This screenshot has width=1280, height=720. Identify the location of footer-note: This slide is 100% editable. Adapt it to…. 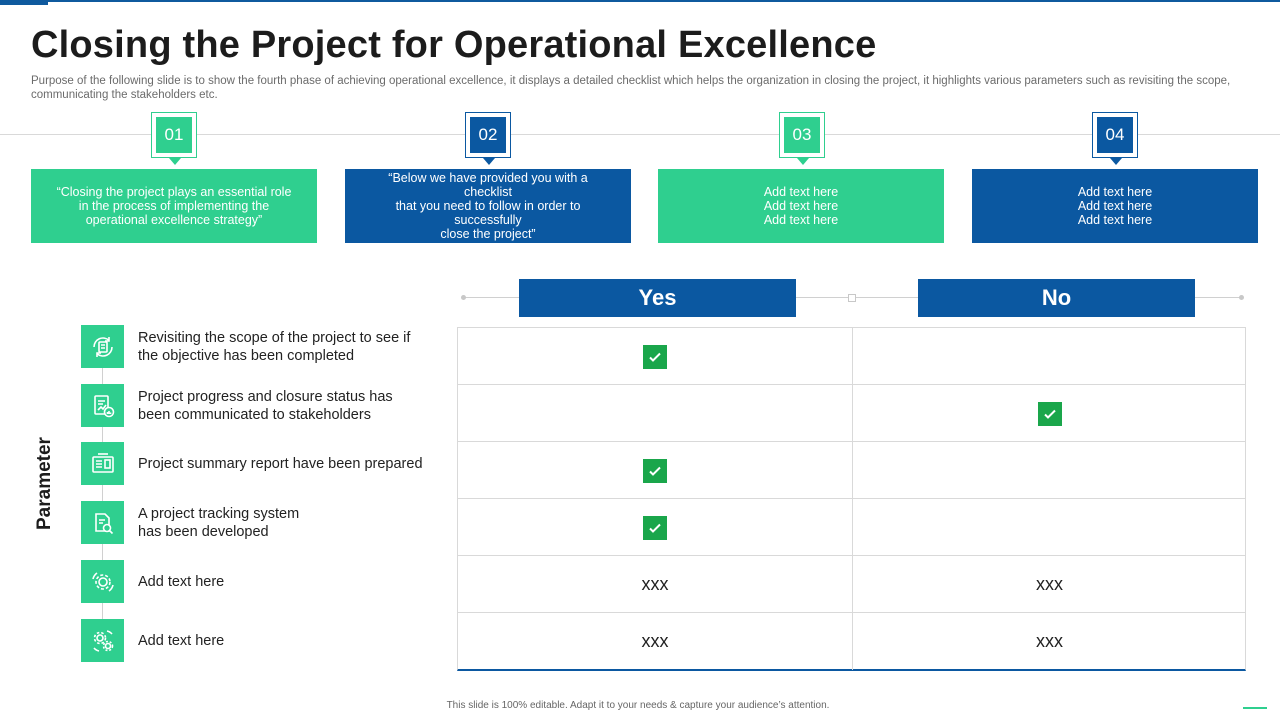
(638, 705).